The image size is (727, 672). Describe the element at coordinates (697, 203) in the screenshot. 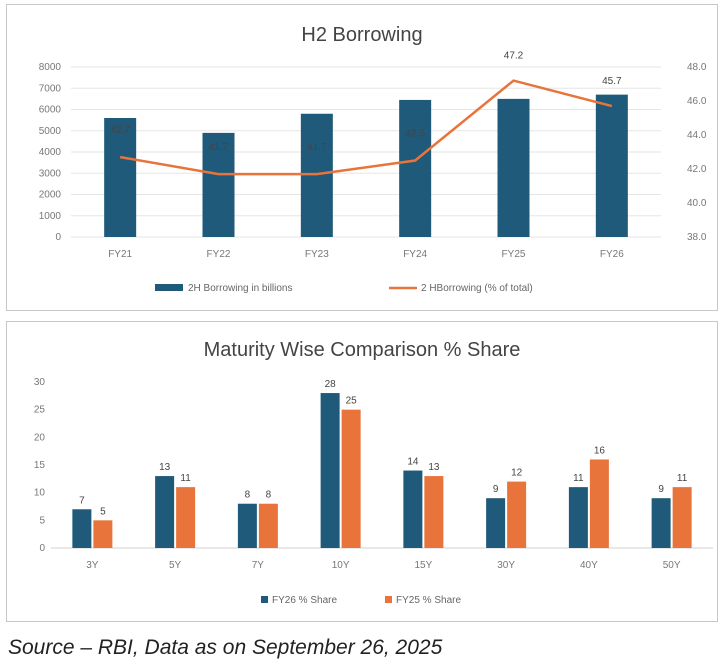

I see `y-right-tick-label: 40.0` at that location.